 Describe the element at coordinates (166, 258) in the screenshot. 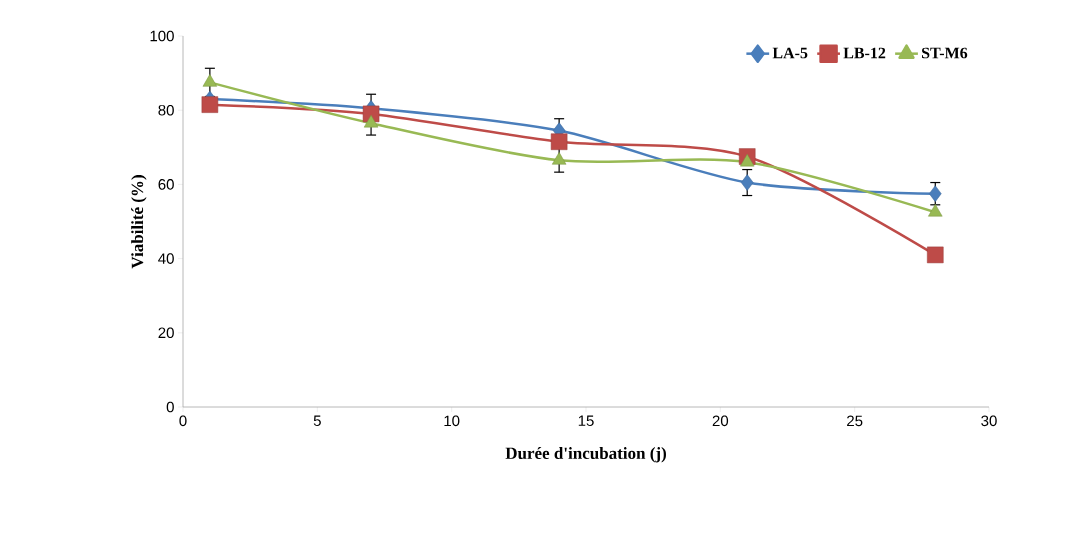

I see `y-tick-label: 40` at that location.